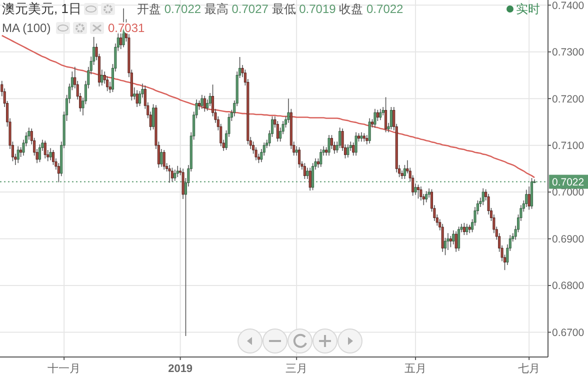  Describe the element at coordinates (42, 8) in the screenshot. I see `chart-title: 澳元美元, 1日` at that location.